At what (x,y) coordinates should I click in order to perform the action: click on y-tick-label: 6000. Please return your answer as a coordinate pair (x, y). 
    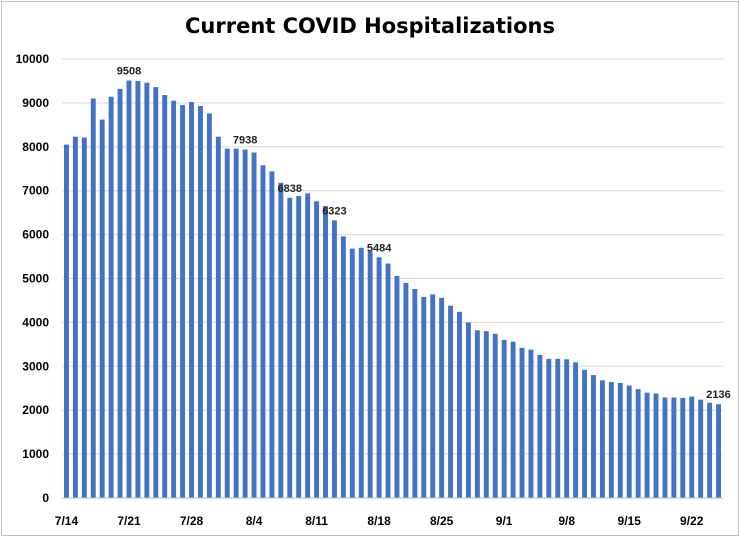
    Looking at the image, I should click on (35, 235).